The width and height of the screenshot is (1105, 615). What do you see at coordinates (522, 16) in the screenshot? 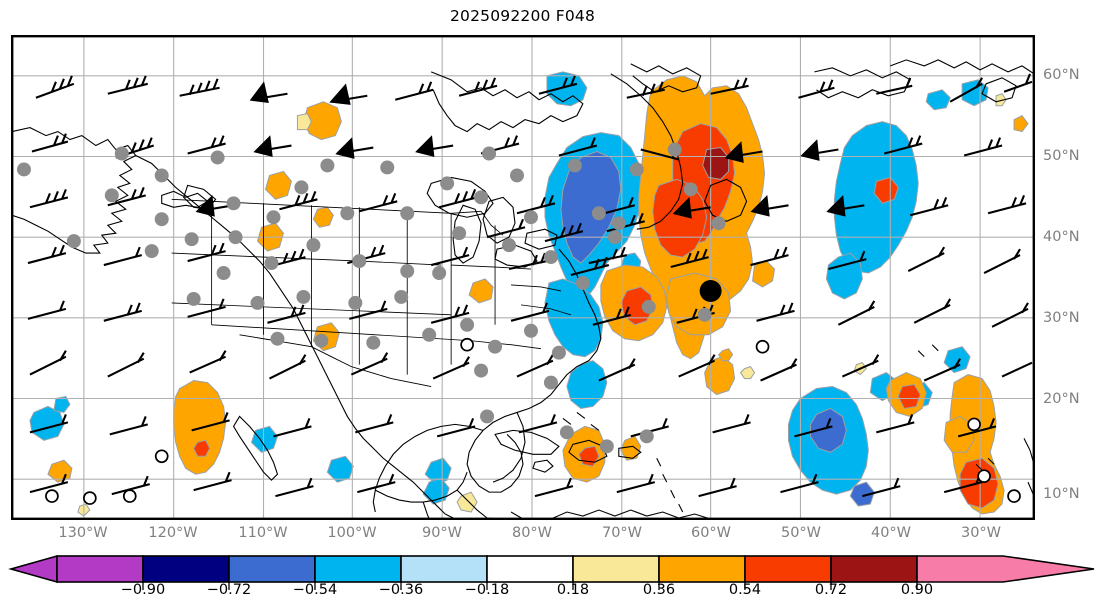
I see `page-title: 2025092200 F048` at bounding box center [522, 16].